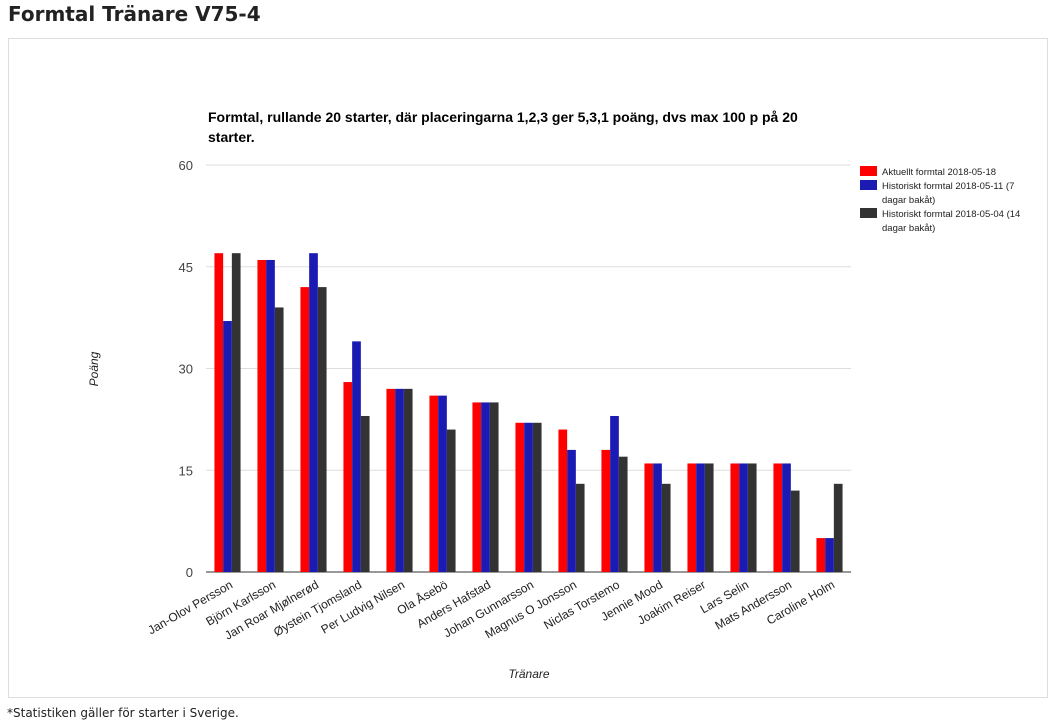 The width and height of the screenshot is (1056, 725). What do you see at coordinates (528, 674) in the screenshot?
I see `x-axis-label: Tränare` at bounding box center [528, 674].